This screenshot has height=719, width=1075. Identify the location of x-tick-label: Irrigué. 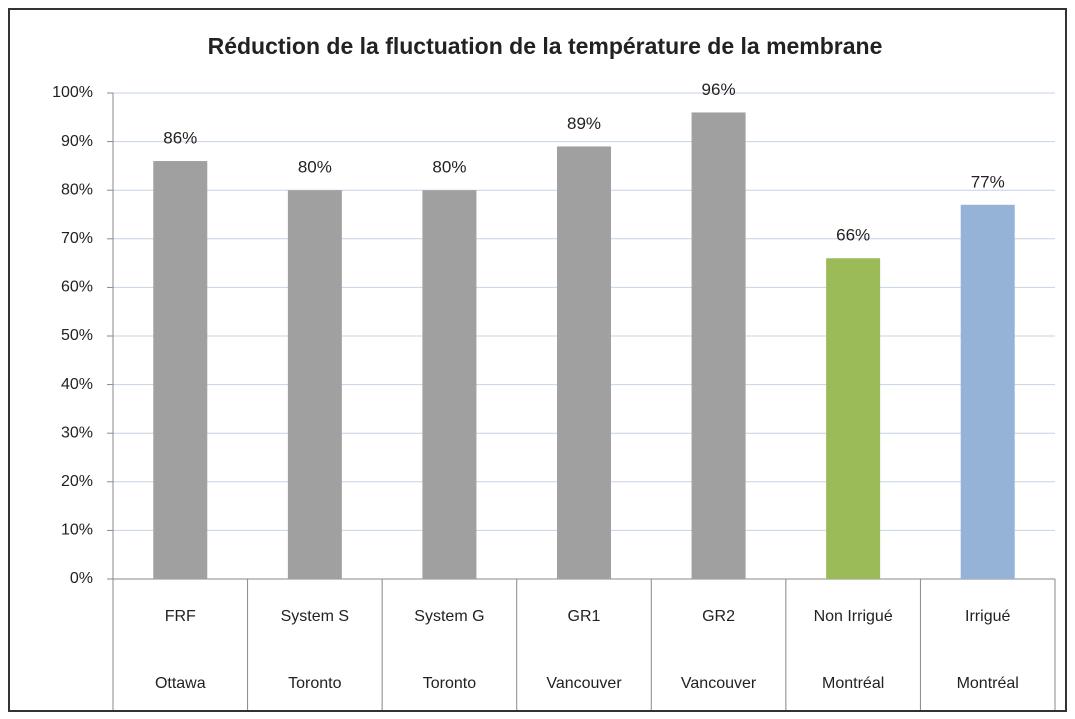
(987, 616).